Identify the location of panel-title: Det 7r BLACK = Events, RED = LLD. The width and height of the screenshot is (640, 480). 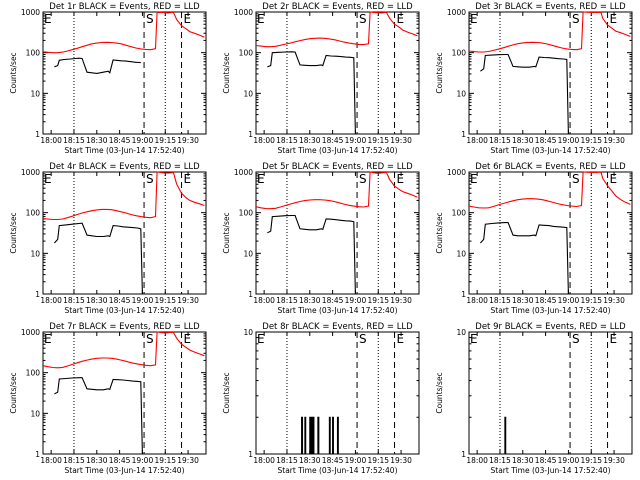
(124, 327).